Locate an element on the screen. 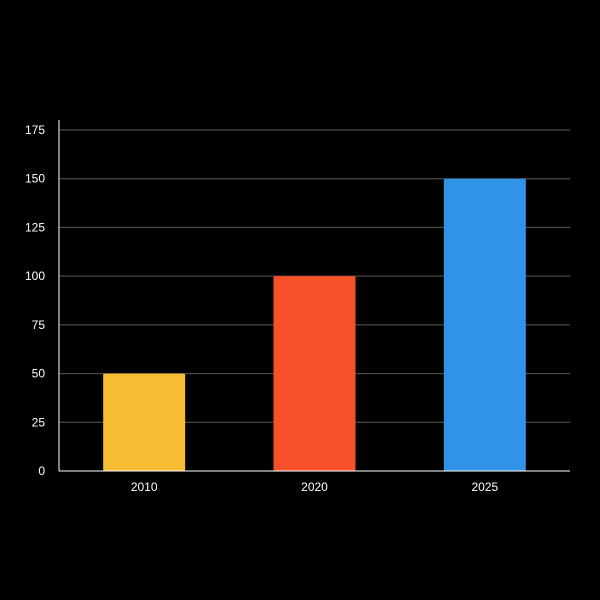 This screenshot has width=600, height=600. y-tick-label-125: 125 is located at coordinates (35, 227).